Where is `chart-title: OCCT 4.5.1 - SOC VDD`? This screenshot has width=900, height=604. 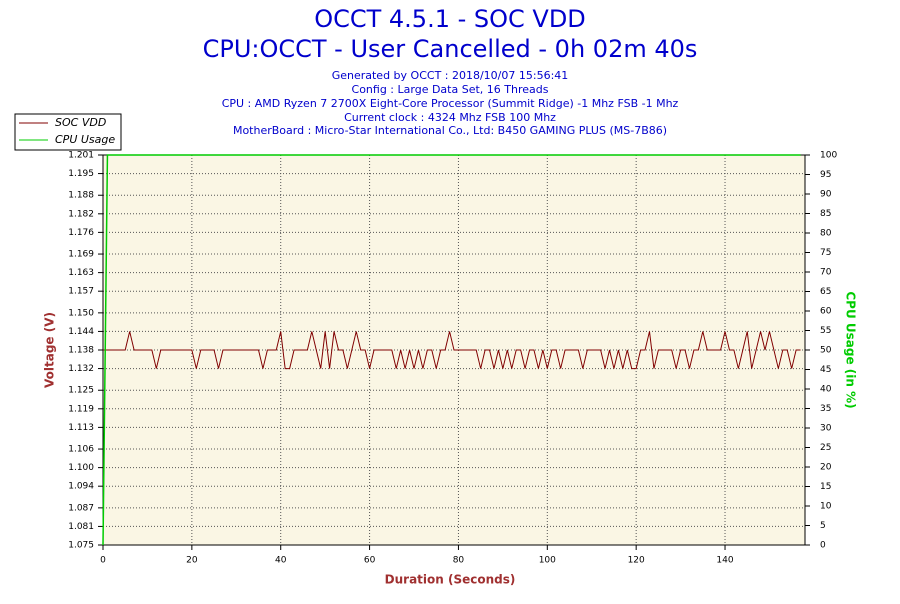 chart-title: OCCT 4.5.1 - SOC VDD is located at coordinates (450, 19).